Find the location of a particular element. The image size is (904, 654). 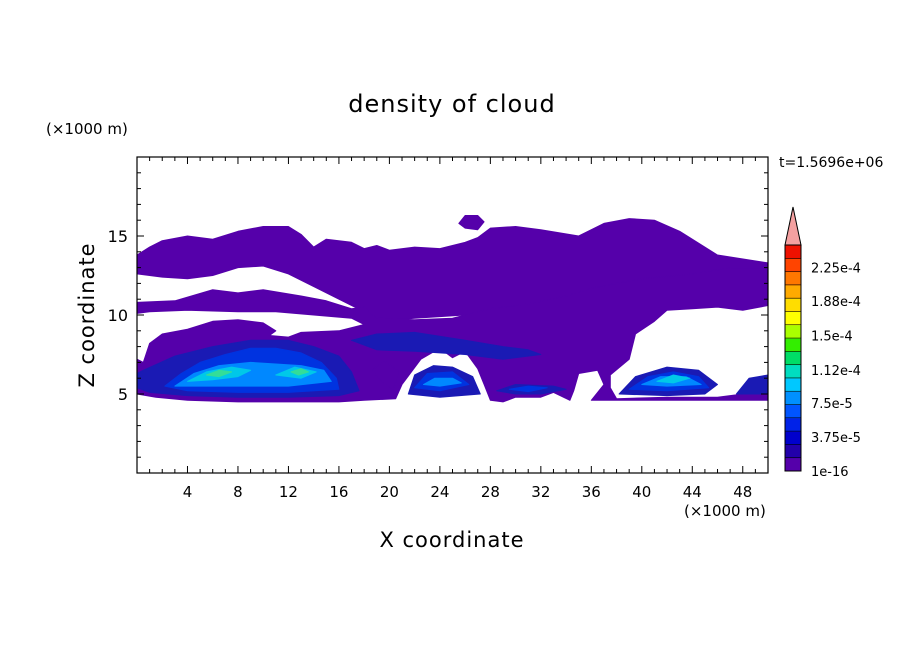

x-tick-label: 36 is located at coordinates (591, 492).